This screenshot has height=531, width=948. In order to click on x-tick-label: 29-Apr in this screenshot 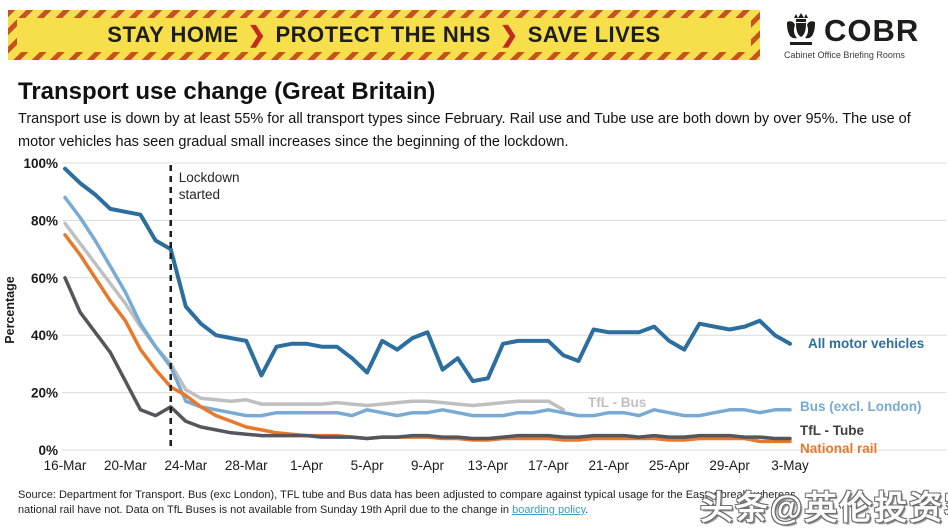, I will do `click(729, 465)`.